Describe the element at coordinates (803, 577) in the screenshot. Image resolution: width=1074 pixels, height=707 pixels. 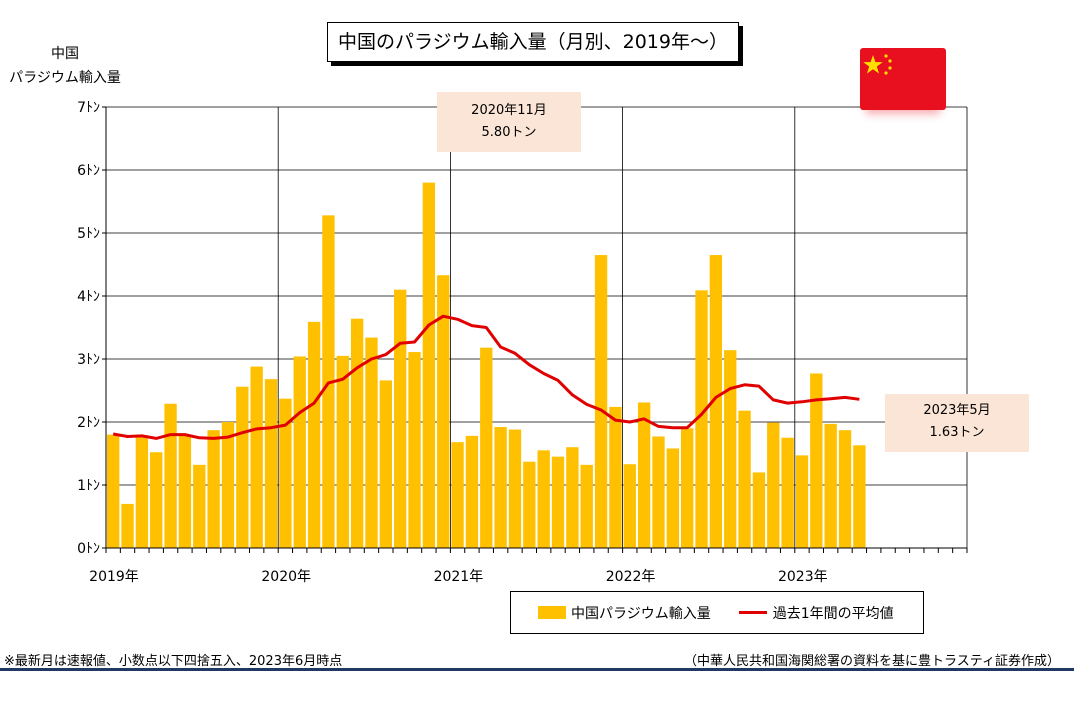
I see `x-tick-label: 2023年` at that location.